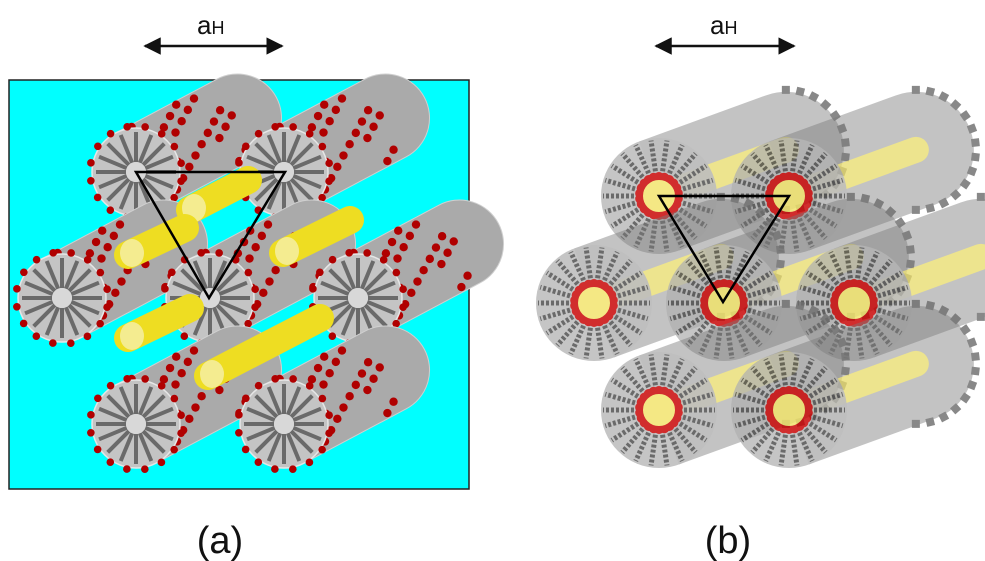 This screenshot has width=985, height=561. Describe the element at coordinates (220, 540) in the screenshot. I see `caption-a: (a)` at that location.